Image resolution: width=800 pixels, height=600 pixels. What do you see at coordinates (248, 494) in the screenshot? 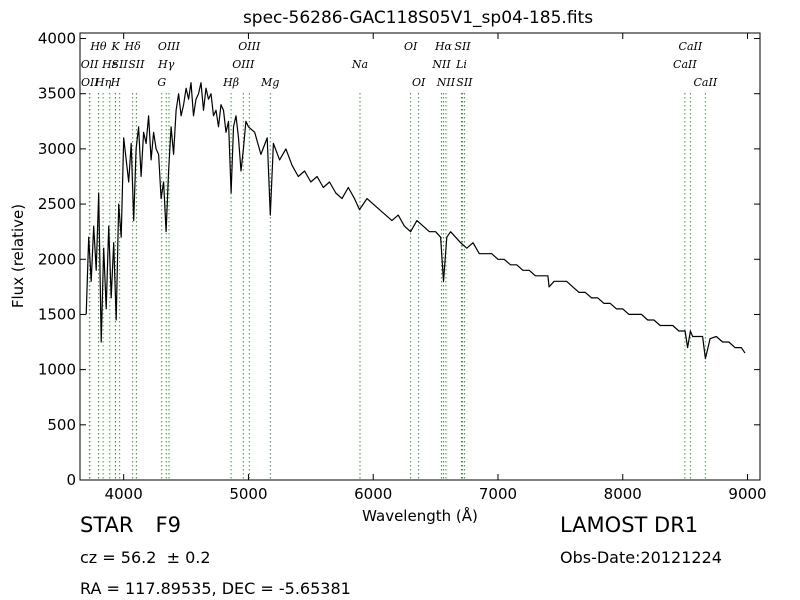
I see `x-tick-label: 5000` at bounding box center [248, 494].